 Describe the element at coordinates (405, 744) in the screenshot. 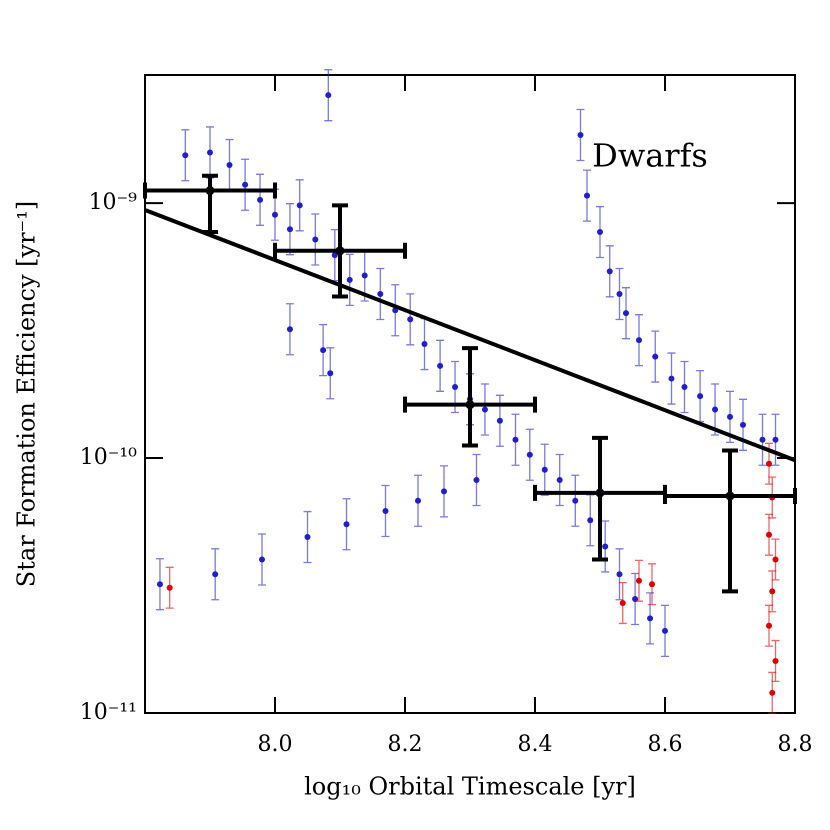

I see `x-tick-label: 8.2` at that location.